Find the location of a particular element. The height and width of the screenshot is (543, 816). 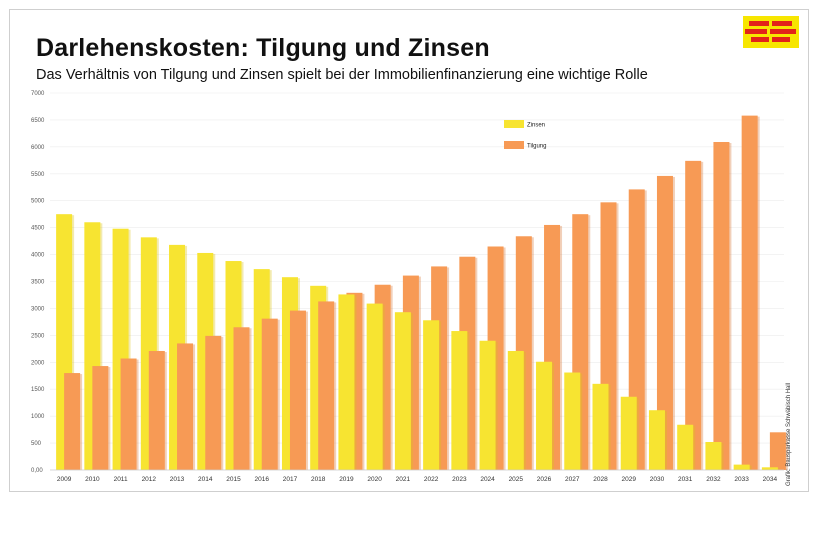

y-tick-label: 0,00 is located at coordinates (37, 471).